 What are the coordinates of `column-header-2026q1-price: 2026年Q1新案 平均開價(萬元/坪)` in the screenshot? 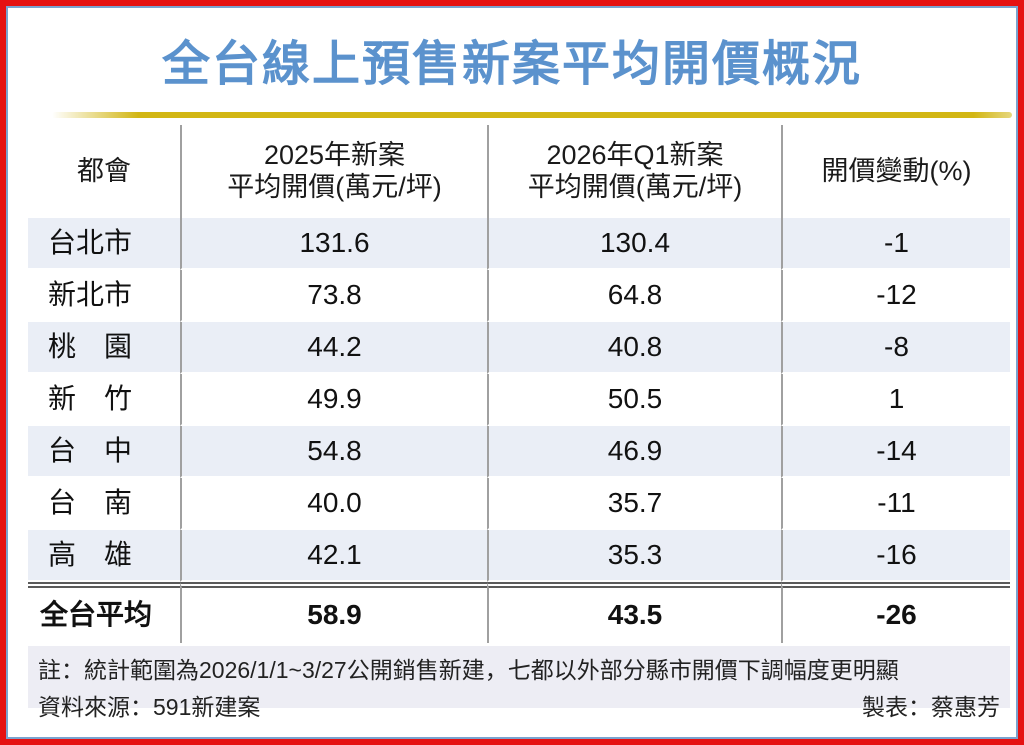 It's located at (634, 171).